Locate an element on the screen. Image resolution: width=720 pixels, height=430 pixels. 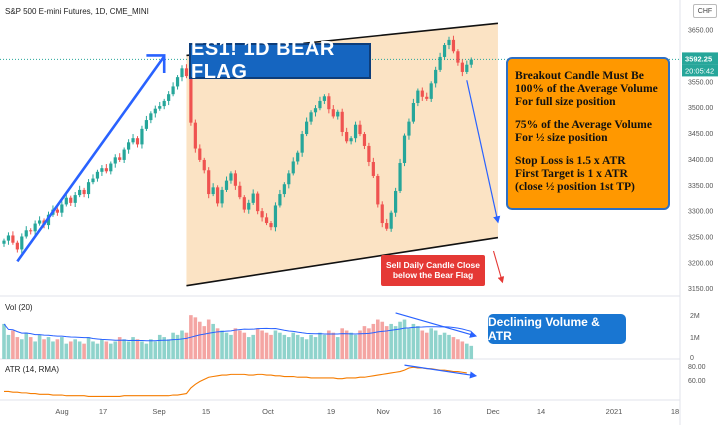
atr-panel-label: ATR (14, RMA) is located at coordinates (32, 369).